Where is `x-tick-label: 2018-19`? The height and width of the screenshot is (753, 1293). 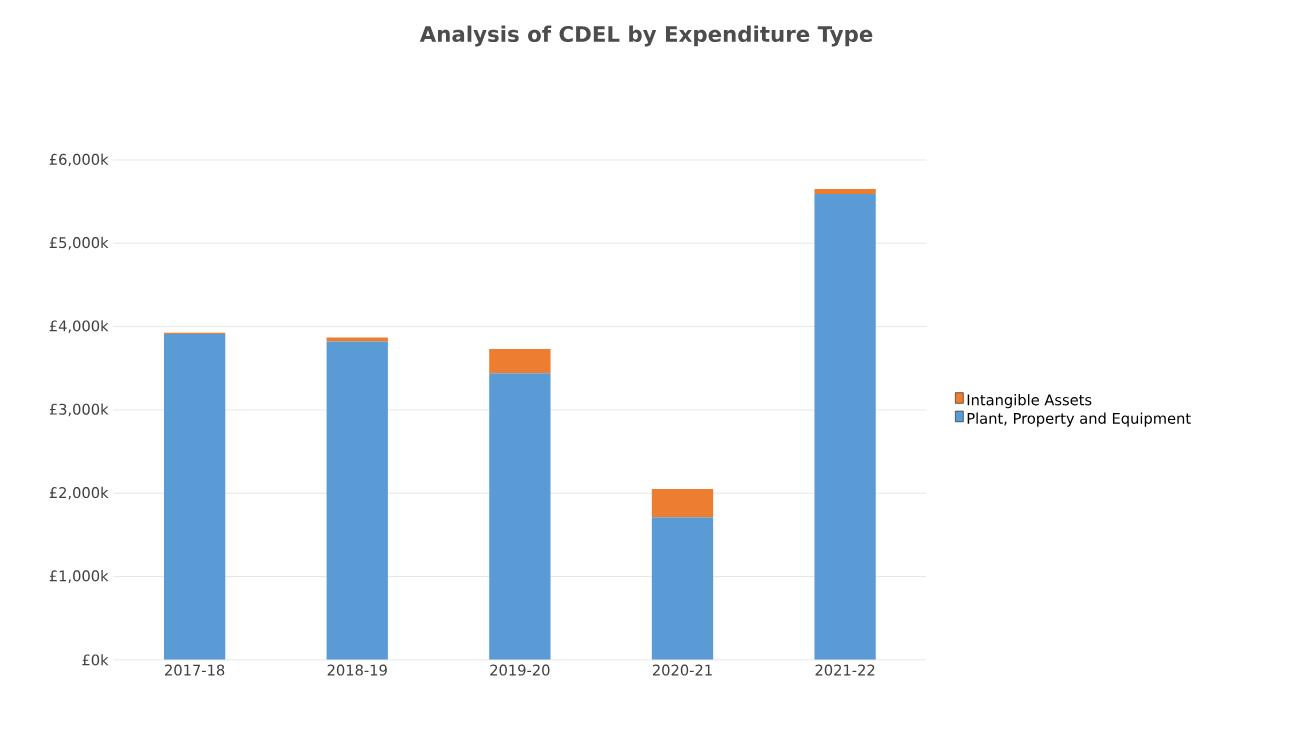
x-tick-label: 2018-19 is located at coordinates (357, 670).